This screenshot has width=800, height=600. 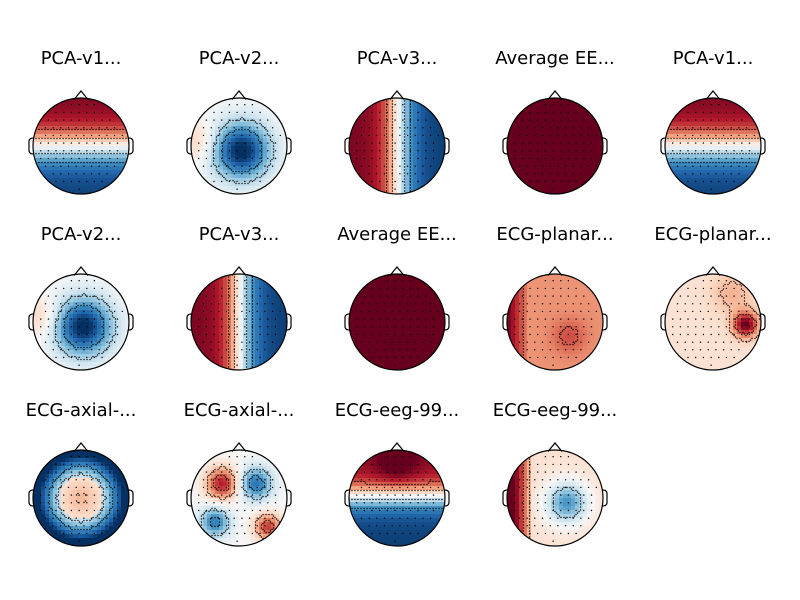 I want to click on topomap-field, so click(x=81, y=322).